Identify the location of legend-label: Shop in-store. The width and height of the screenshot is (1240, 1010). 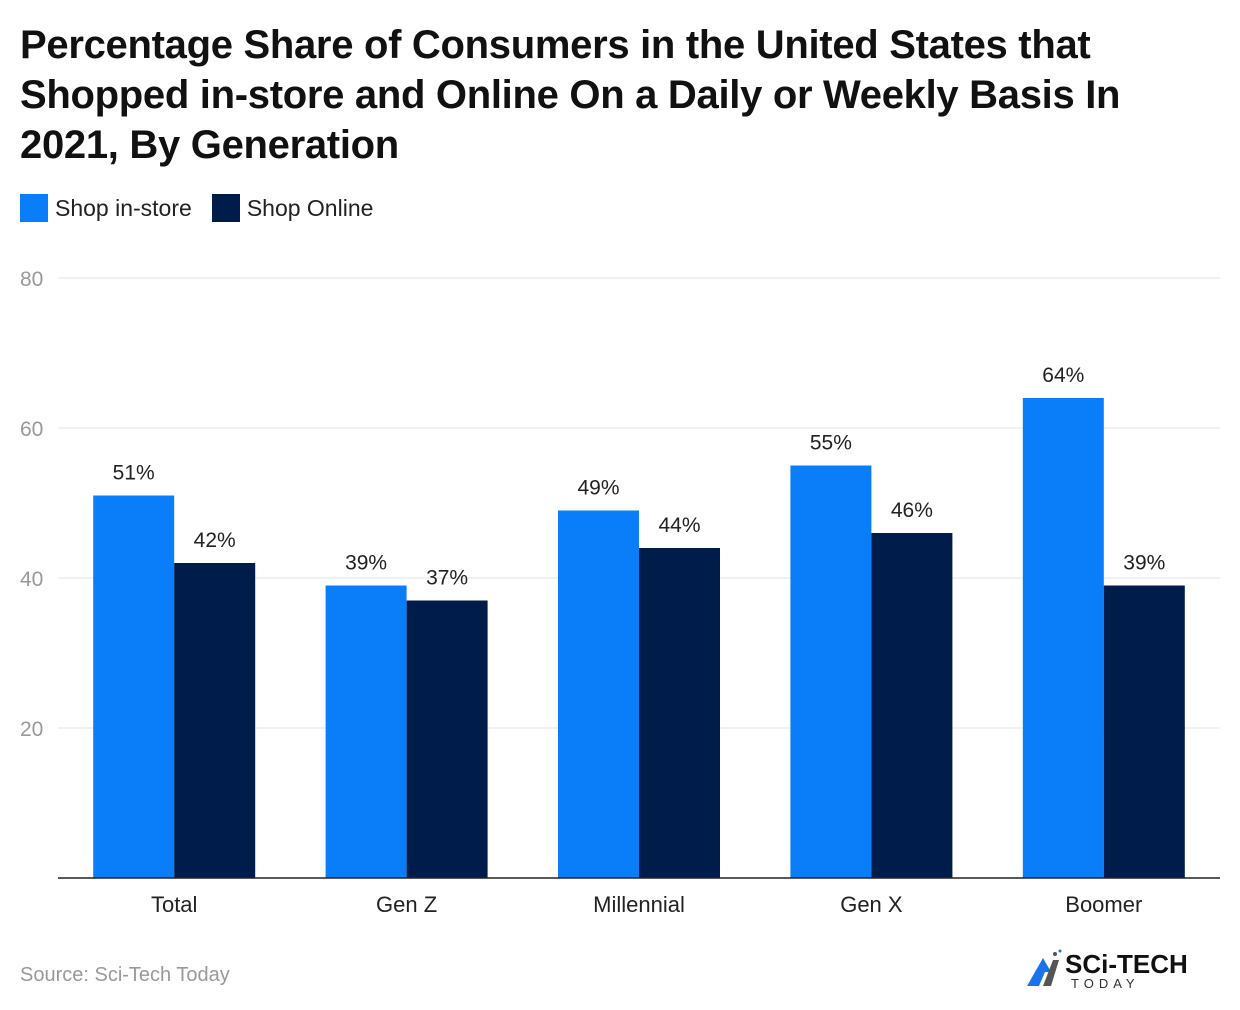
(123, 207).